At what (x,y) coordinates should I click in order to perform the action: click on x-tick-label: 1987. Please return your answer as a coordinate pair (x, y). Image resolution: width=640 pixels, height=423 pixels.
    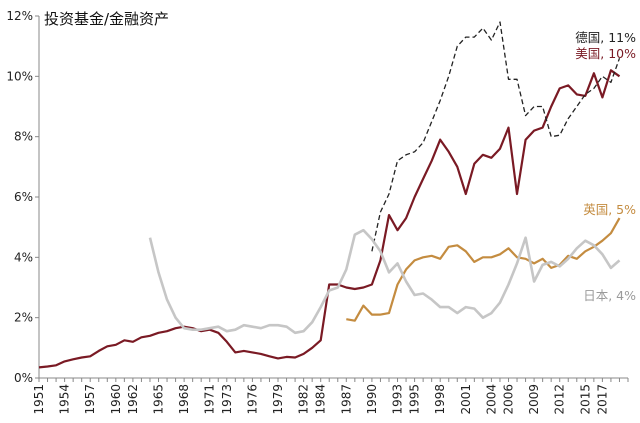
    Looking at the image, I should click on (346, 399).